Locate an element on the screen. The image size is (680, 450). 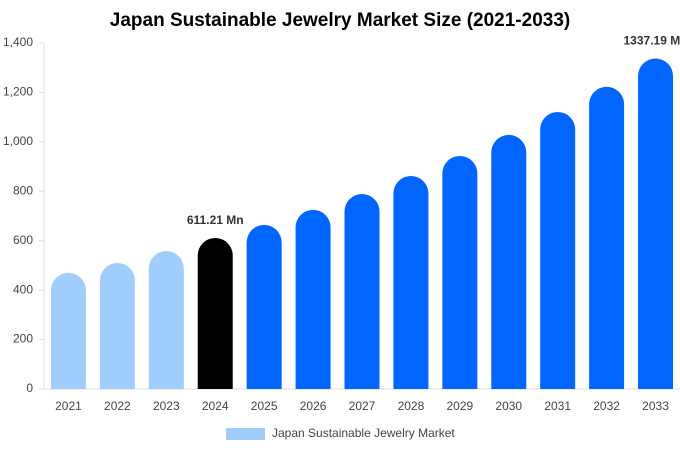
value-label: 611.21 Mn is located at coordinates (215, 220).